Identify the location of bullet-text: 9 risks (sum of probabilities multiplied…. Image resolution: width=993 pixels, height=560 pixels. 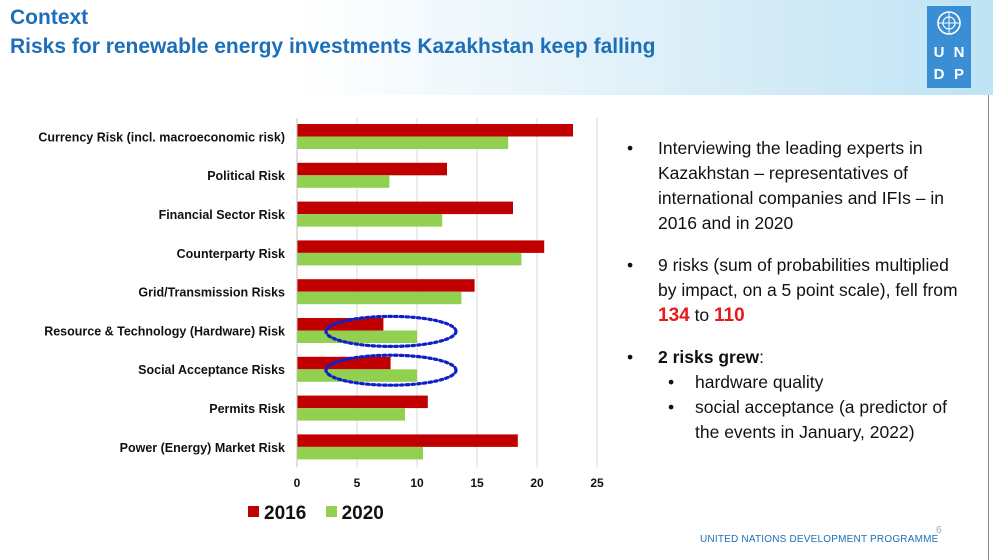
(808, 277).